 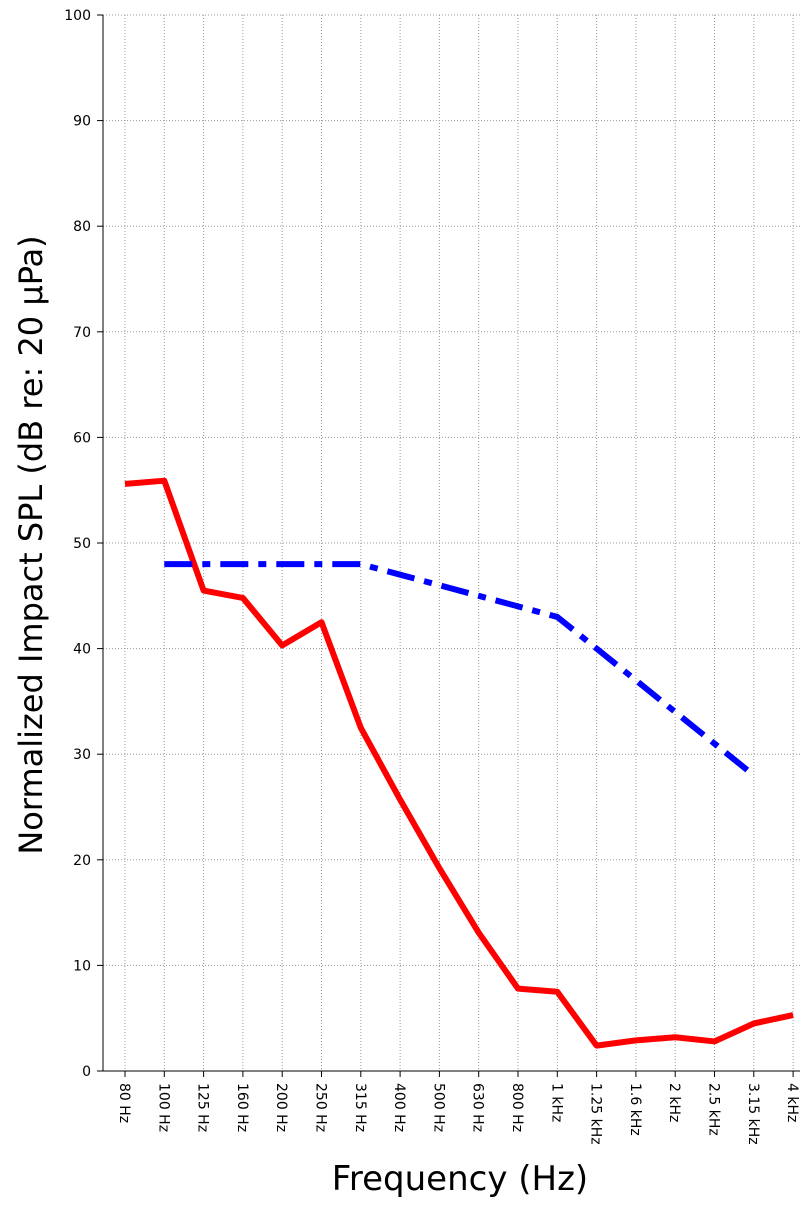 I want to click on x-tick-label: 3.15 kHz, so click(x=753, y=1114).